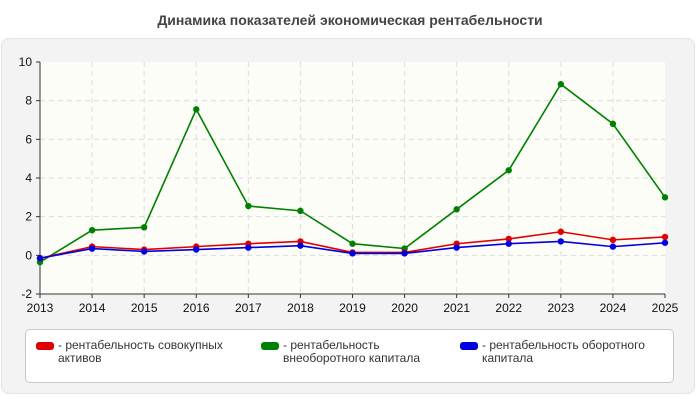 The image size is (700, 400). What do you see at coordinates (469, 346) in the screenshot?
I see `legend-swatch-blue` at bounding box center [469, 346].